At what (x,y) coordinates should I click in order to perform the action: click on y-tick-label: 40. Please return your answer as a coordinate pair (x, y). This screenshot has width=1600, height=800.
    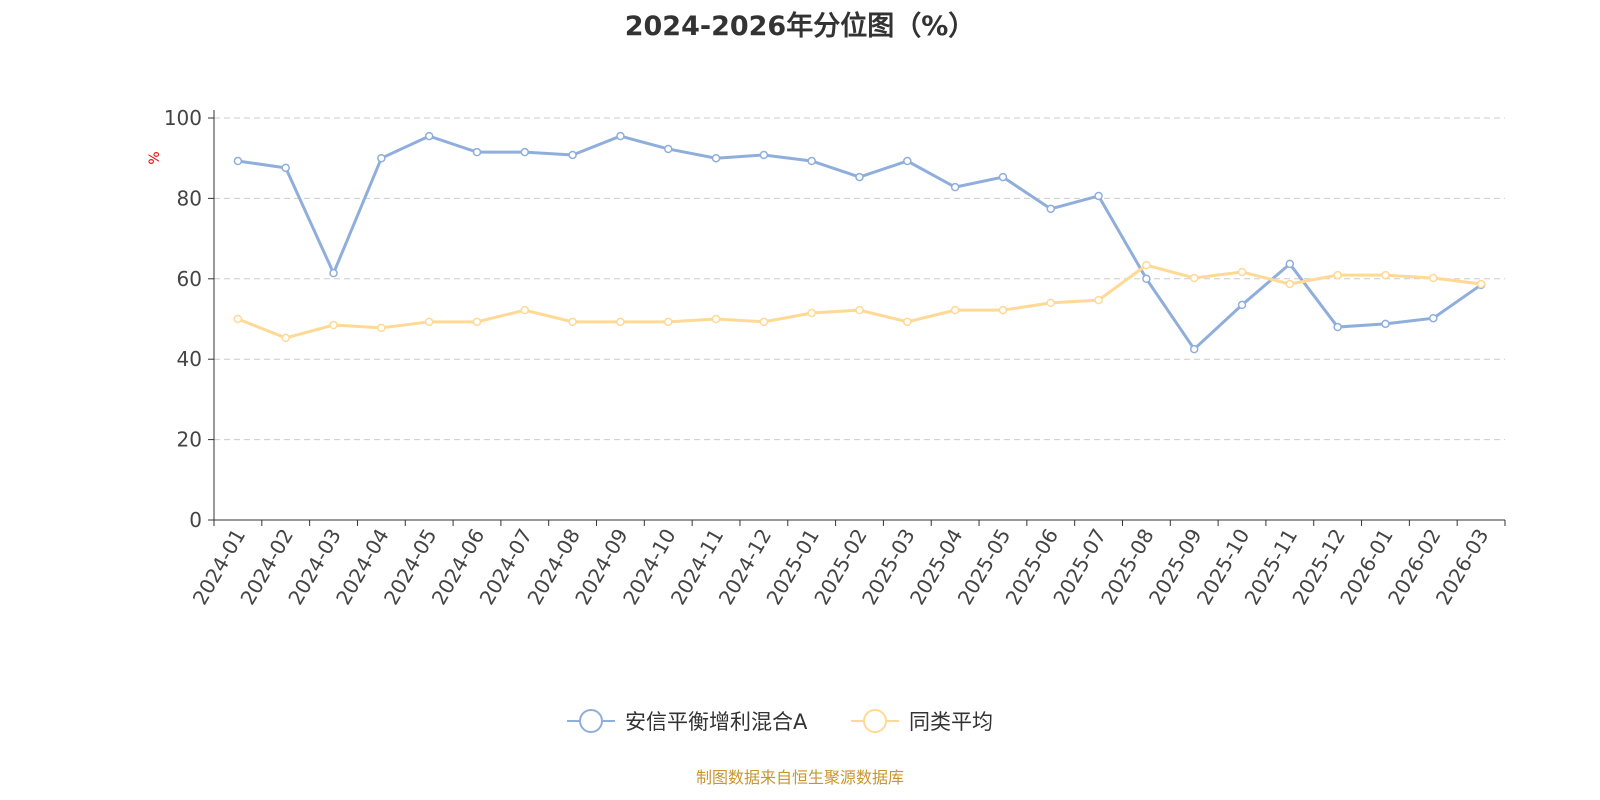
    Looking at the image, I should click on (189, 359).